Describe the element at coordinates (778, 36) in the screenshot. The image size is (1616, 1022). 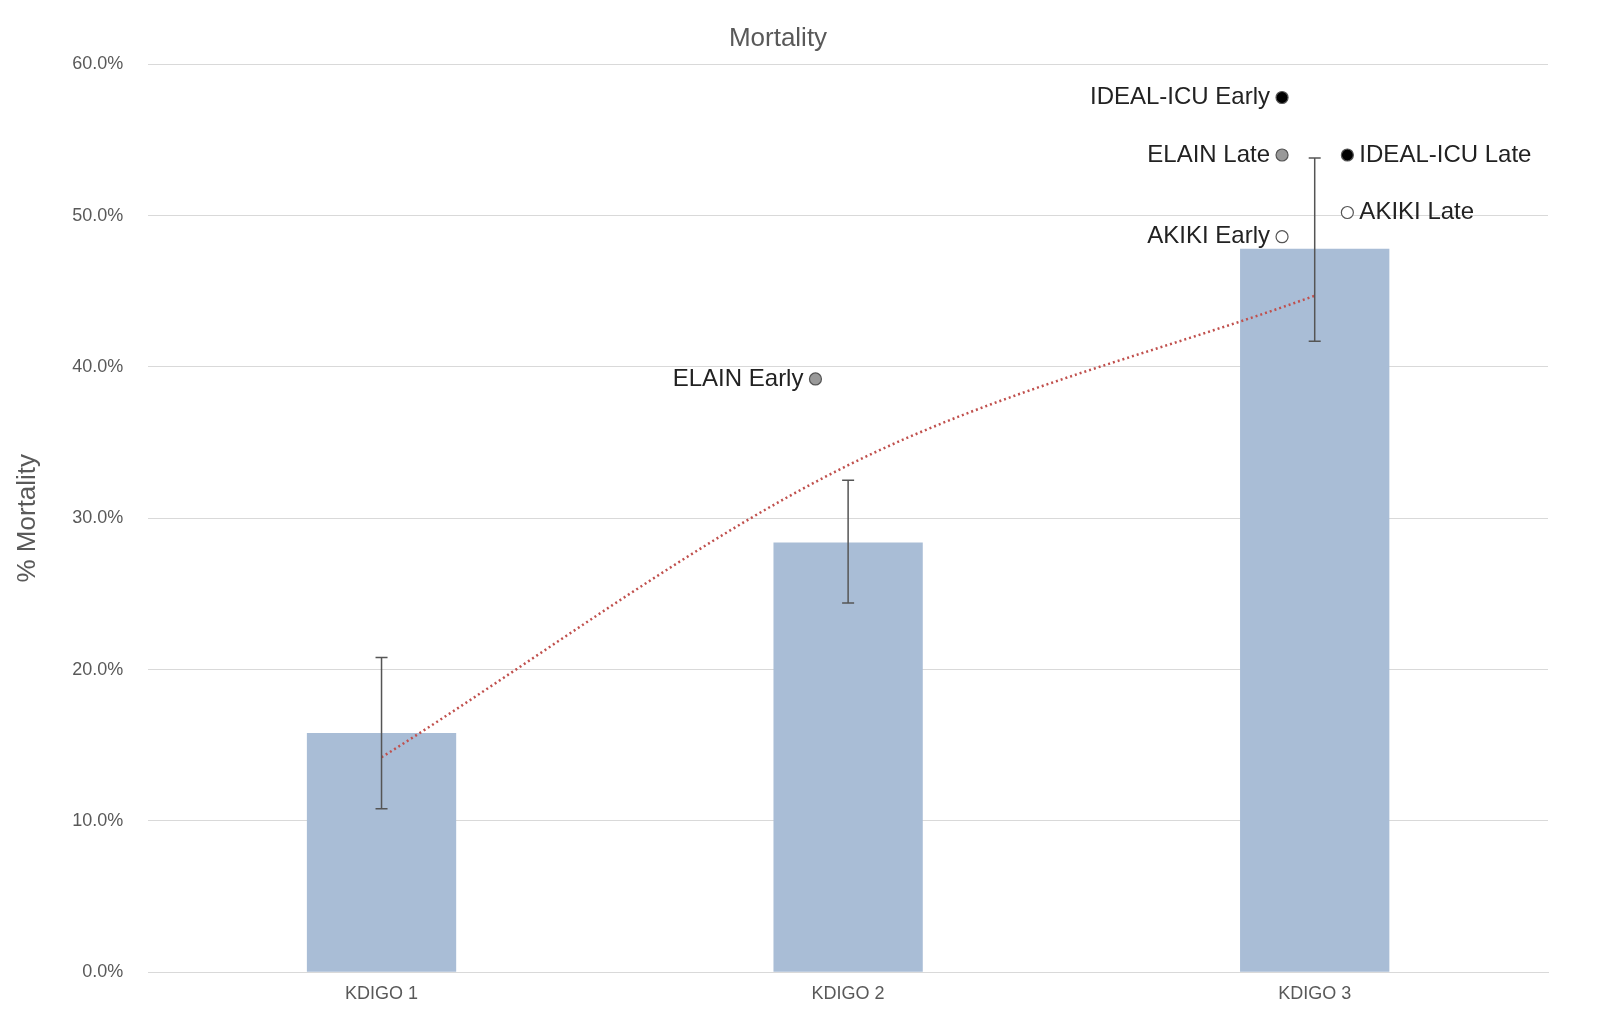
I see `chart-title: Mortality` at that location.